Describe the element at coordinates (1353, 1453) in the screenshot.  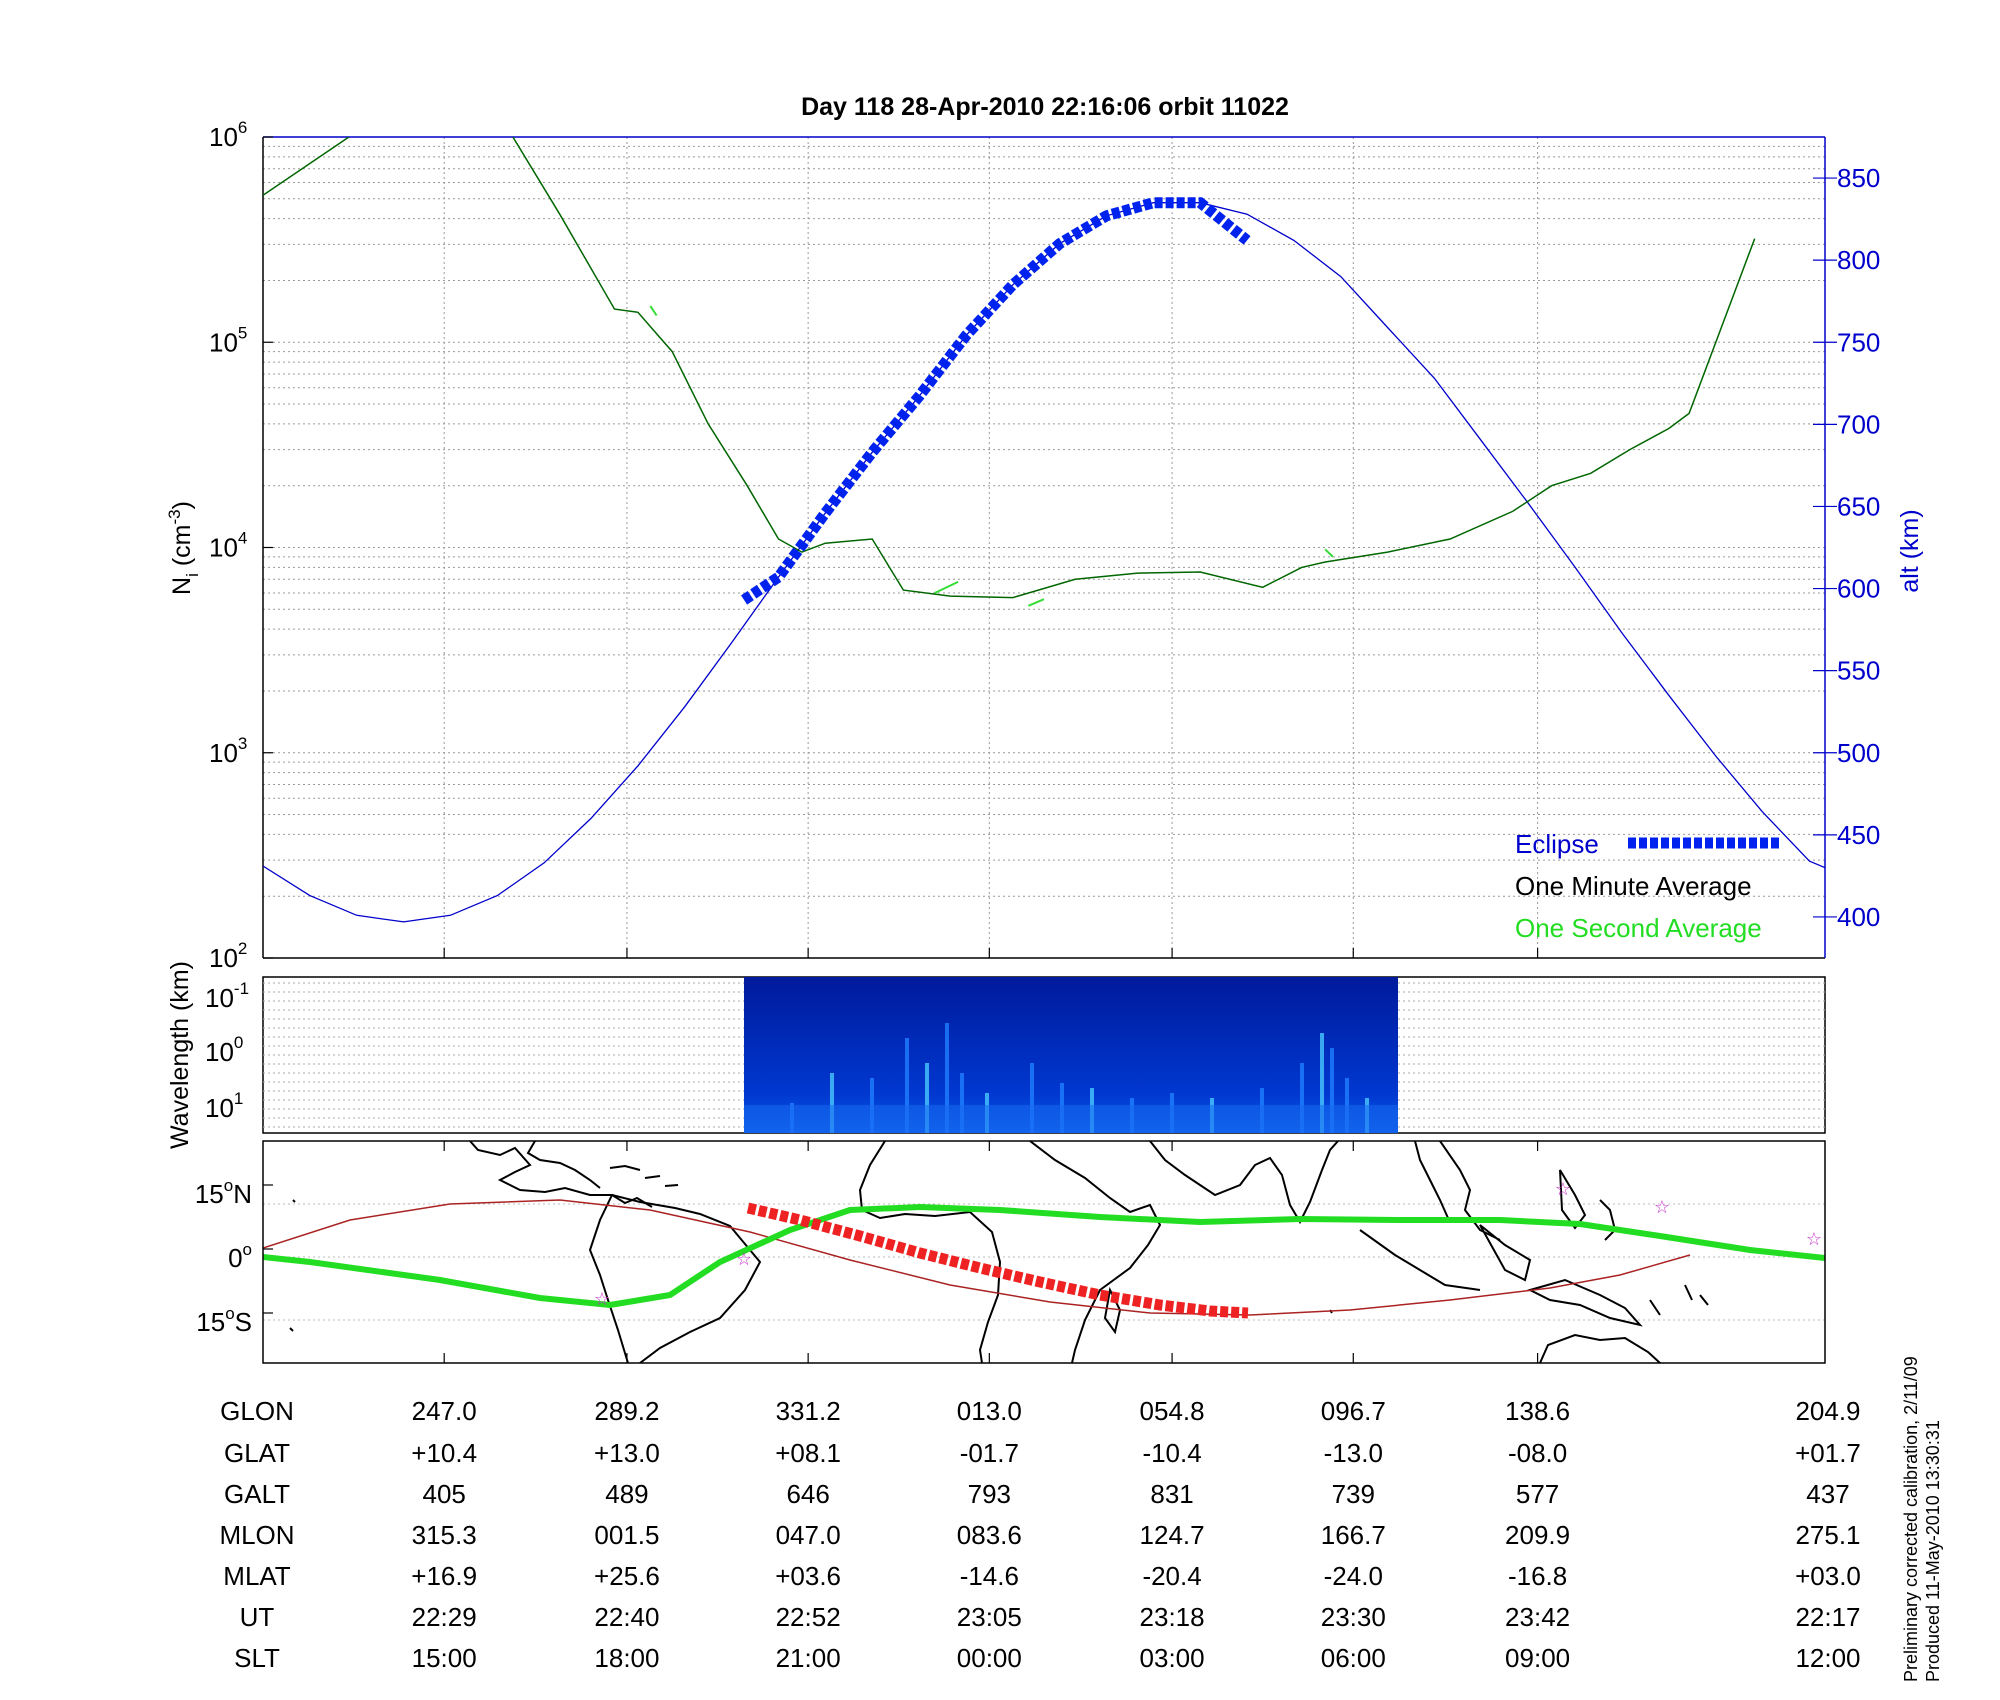
I see `table-cell: -13.0` at that location.